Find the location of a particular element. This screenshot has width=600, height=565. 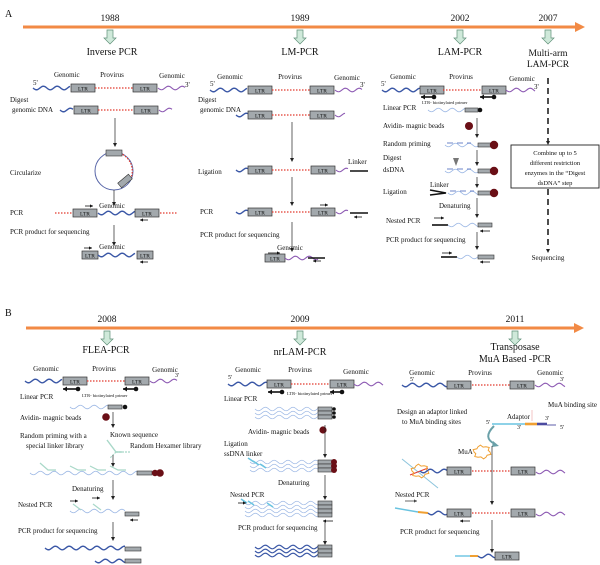

year-label: 2007 is located at coordinates (548, 19).